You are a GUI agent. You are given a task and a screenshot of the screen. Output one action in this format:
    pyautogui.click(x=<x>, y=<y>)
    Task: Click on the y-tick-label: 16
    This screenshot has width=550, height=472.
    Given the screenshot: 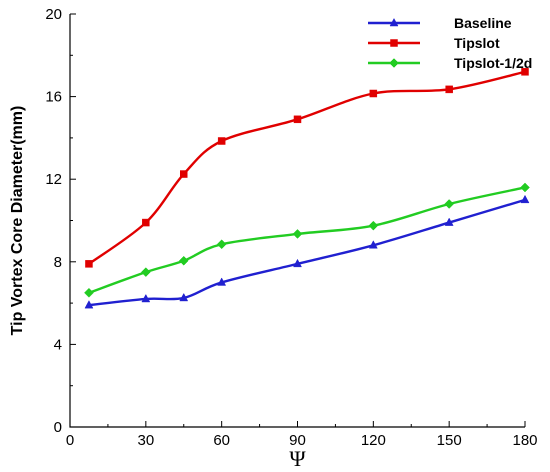 What is the action you would take?
    pyautogui.click(x=53, y=97)
    